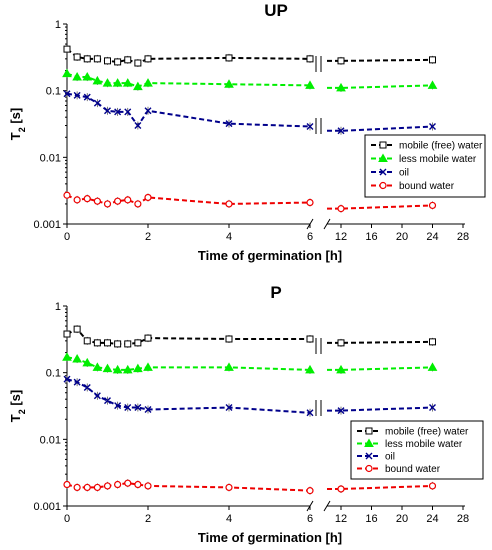  I want to click on x-tick-label: 4, so click(229, 519).